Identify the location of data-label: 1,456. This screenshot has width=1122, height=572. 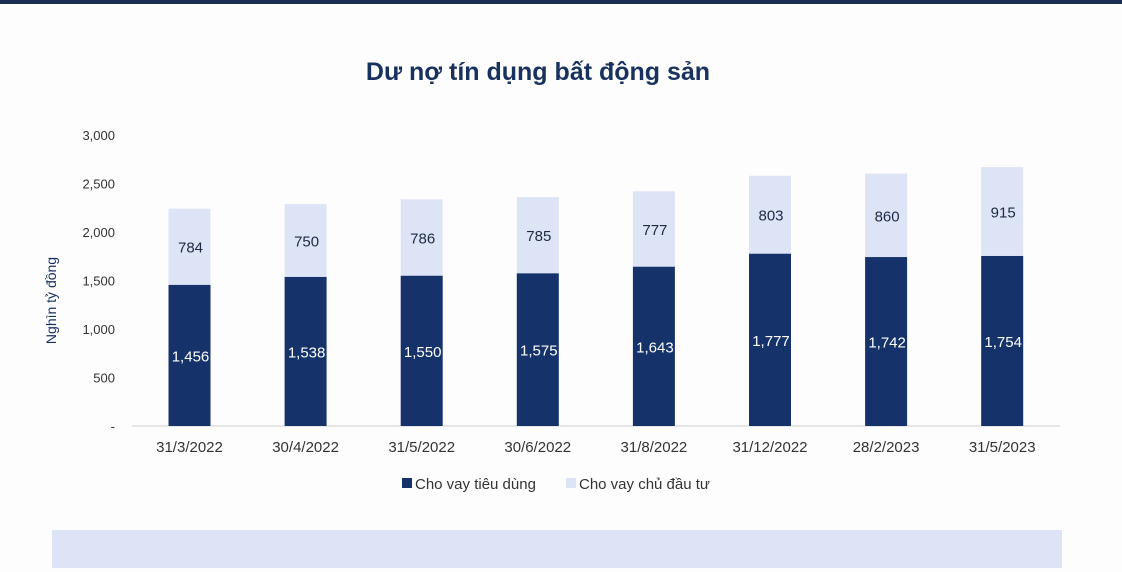
(191, 356).